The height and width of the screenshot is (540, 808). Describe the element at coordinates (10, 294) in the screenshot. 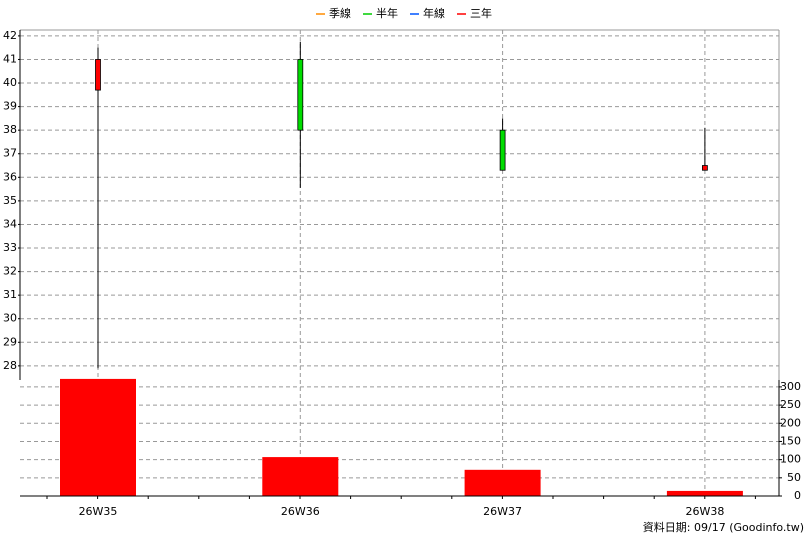

I see `y-tick-label: 31` at that location.